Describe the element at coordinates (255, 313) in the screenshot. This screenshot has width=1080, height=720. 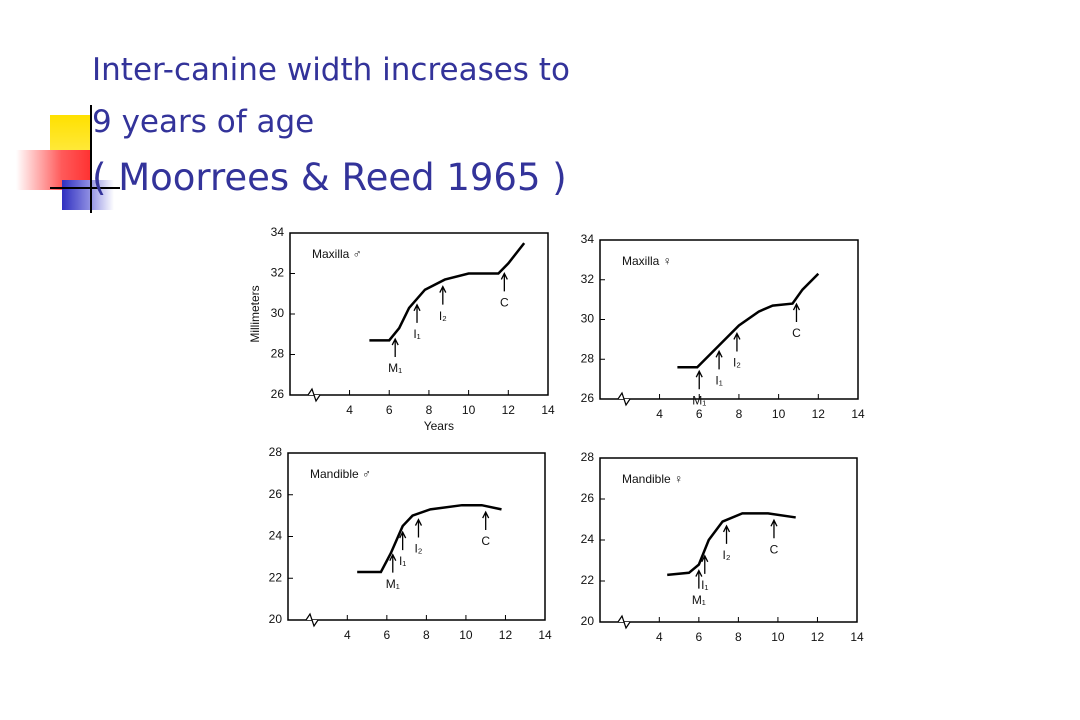
I see `y-axis-label: Millimeters` at that location.